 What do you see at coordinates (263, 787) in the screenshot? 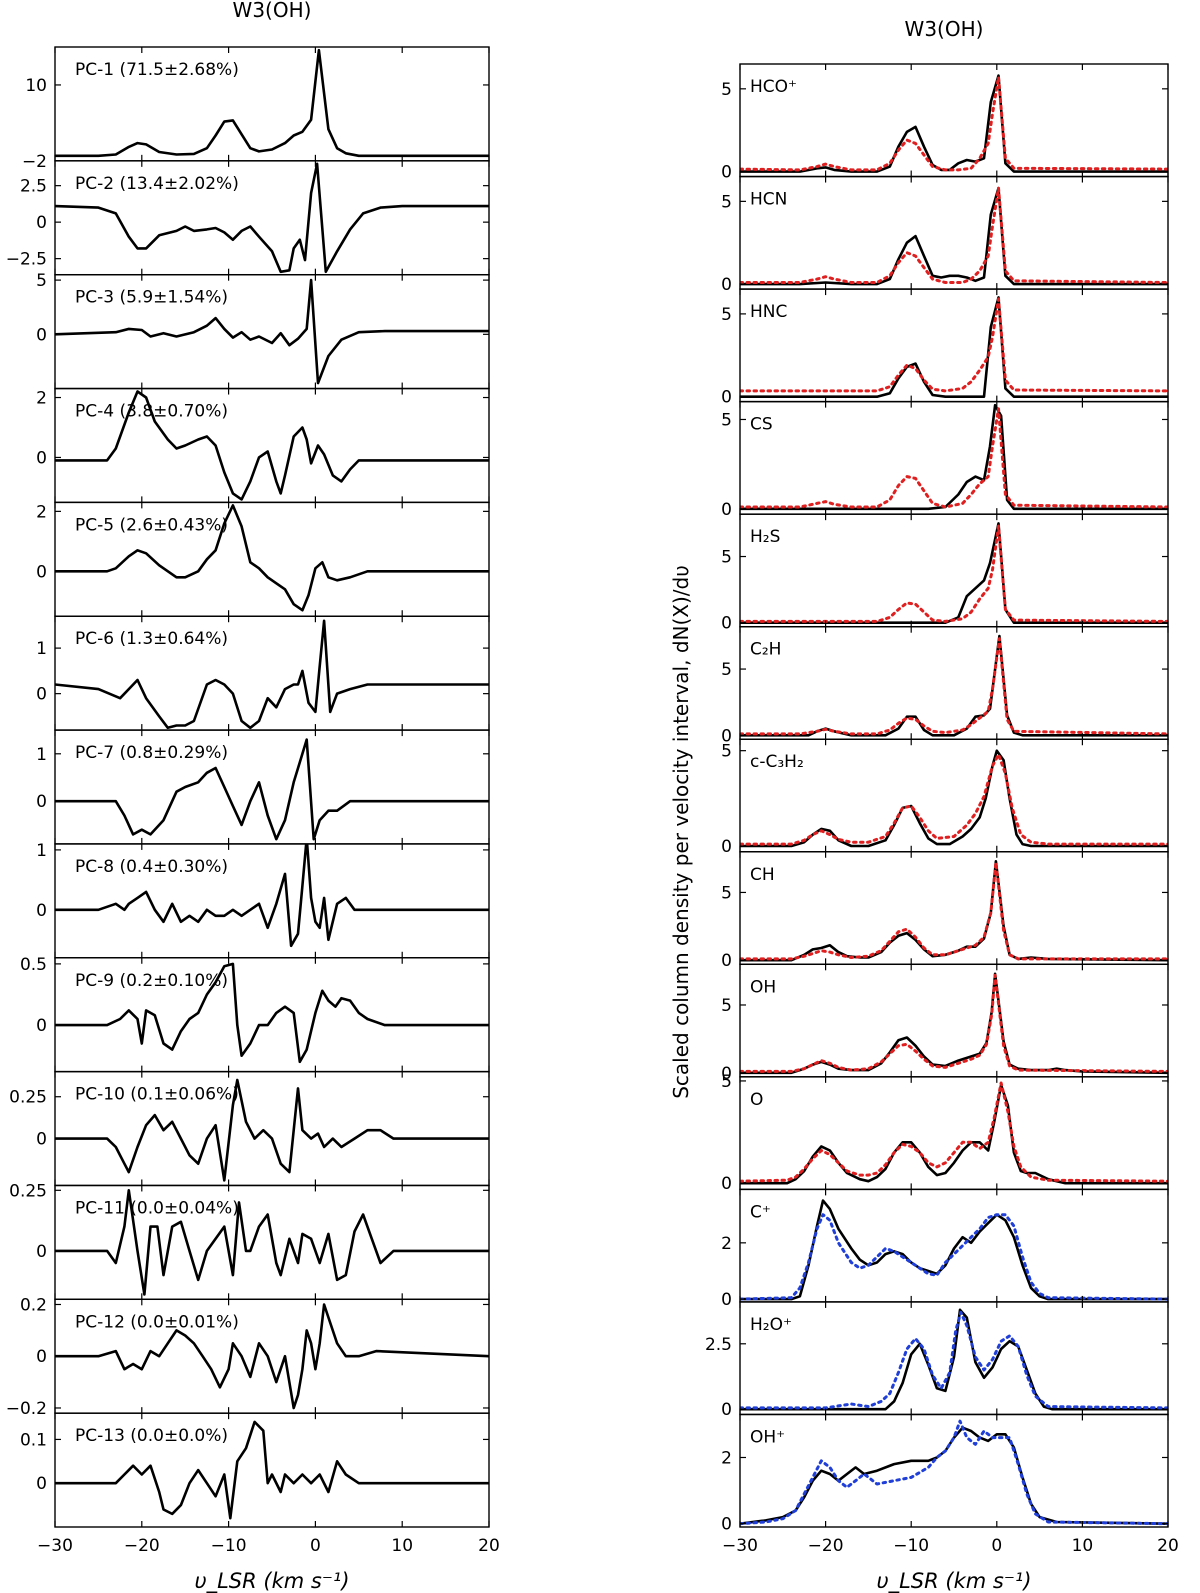
I see `left-panel-7: 0 1 PC-7 (0.8±0.29%)` at bounding box center [263, 787].